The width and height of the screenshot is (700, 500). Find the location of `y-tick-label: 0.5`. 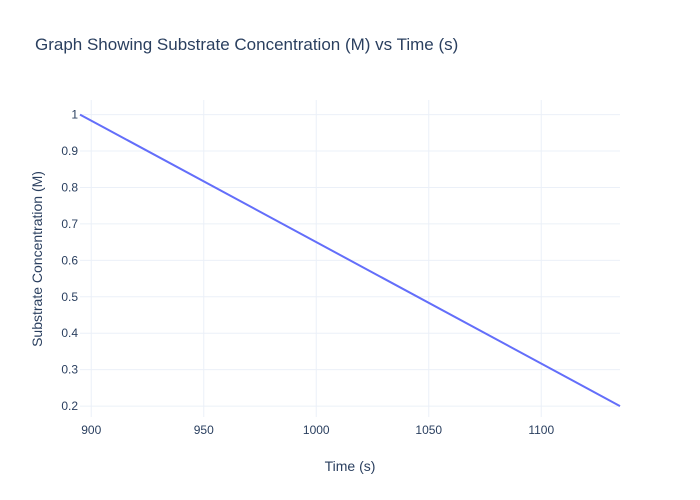

y-tick-label: 0.5 is located at coordinates (69, 297).